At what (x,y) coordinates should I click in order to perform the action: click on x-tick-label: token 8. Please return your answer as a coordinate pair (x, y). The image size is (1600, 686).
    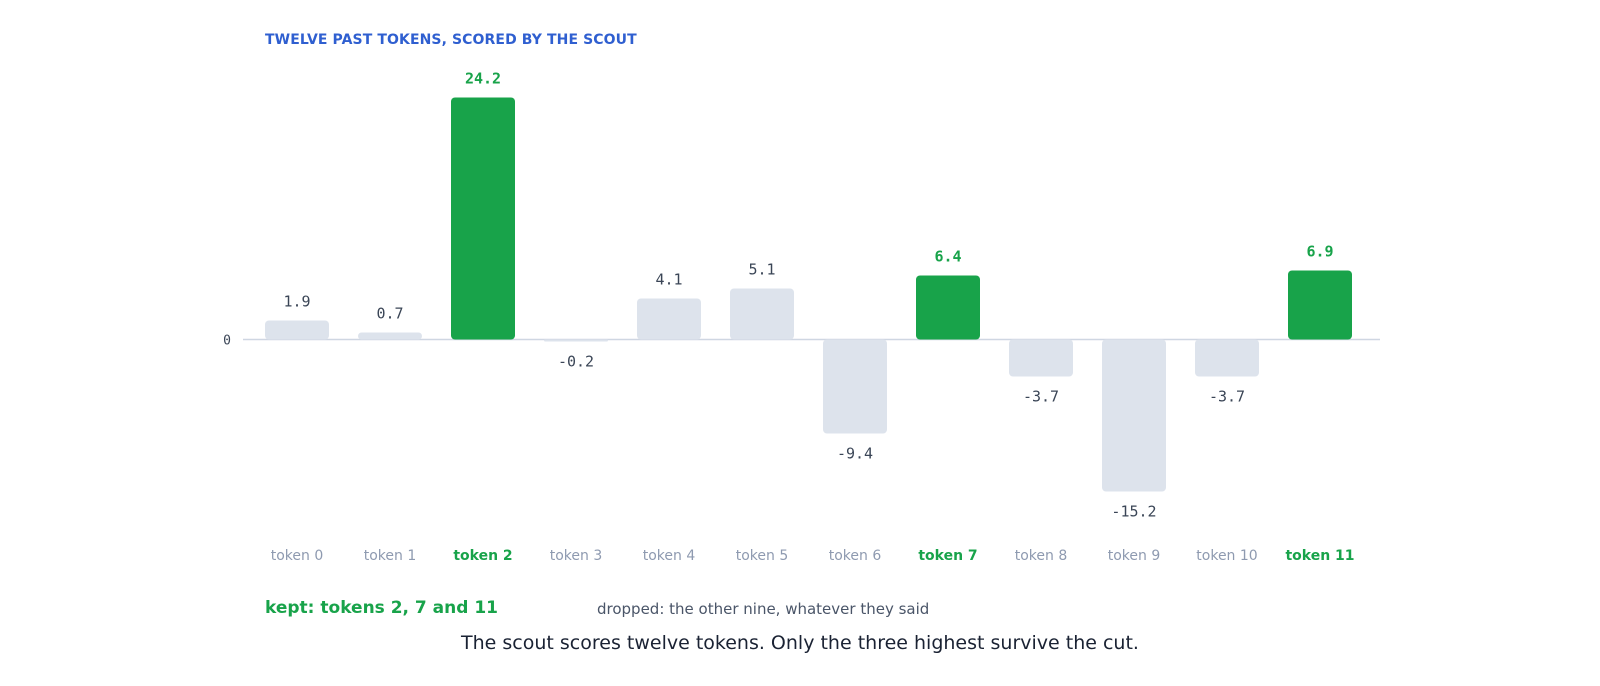
    Looking at the image, I should click on (1041, 556).